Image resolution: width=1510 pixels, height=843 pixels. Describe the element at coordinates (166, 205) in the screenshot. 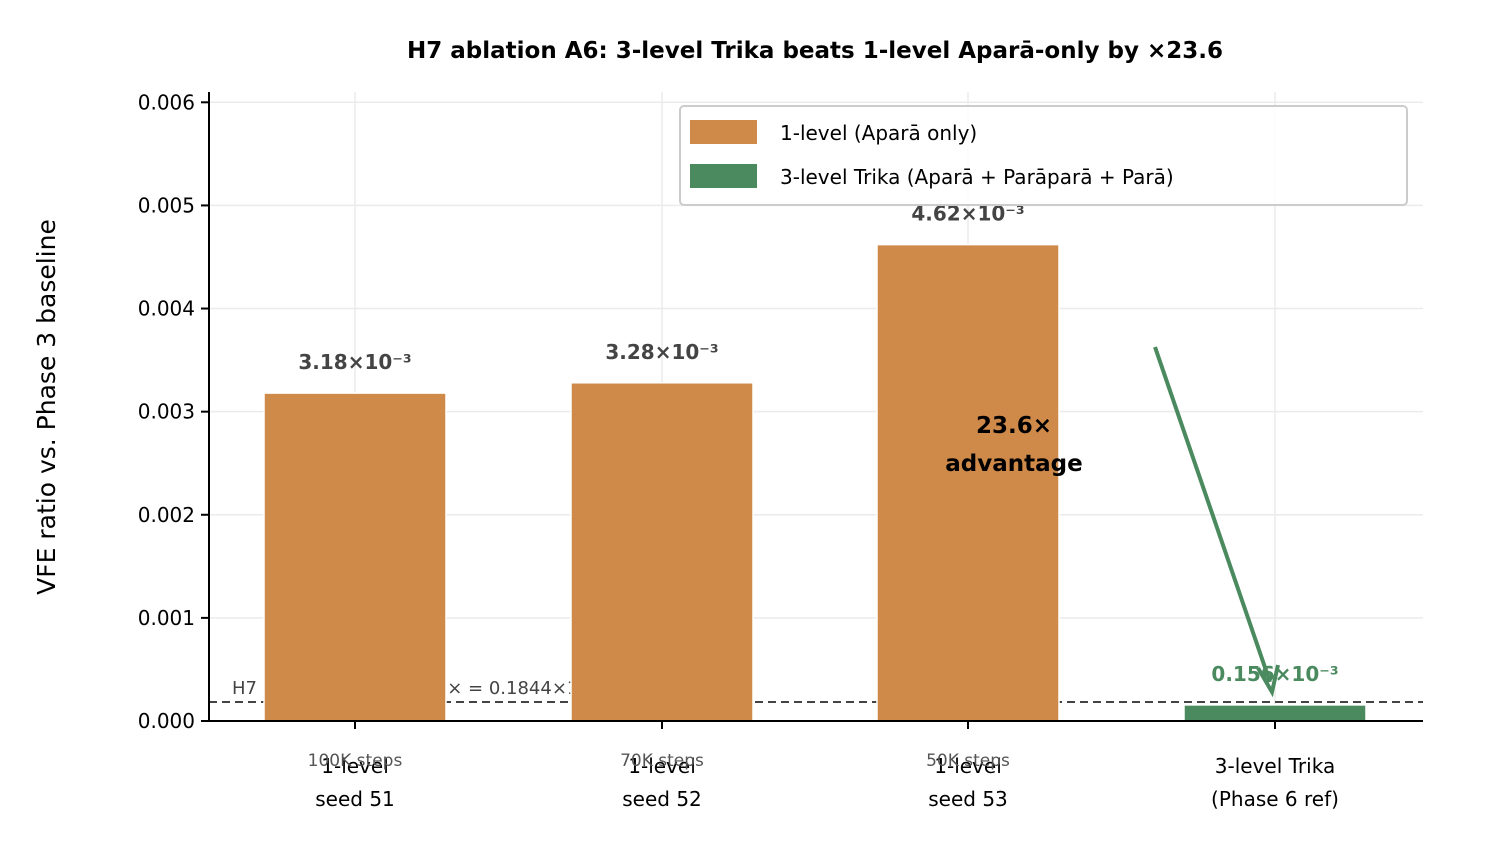

I see `y-tick-label: 0.005` at that location.